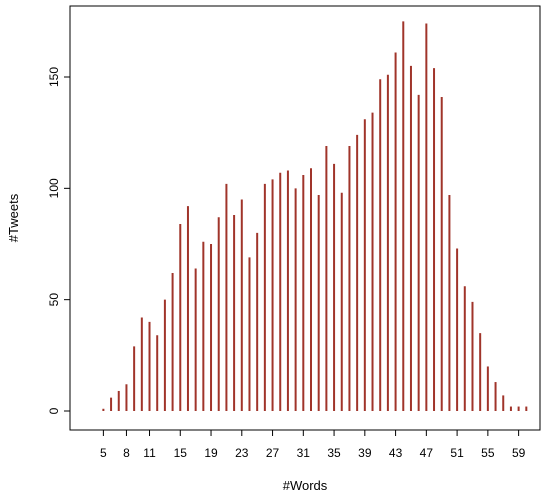  Describe the element at coordinates (488, 453) in the screenshot. I see `x-tick-label-55: 55` at that location.